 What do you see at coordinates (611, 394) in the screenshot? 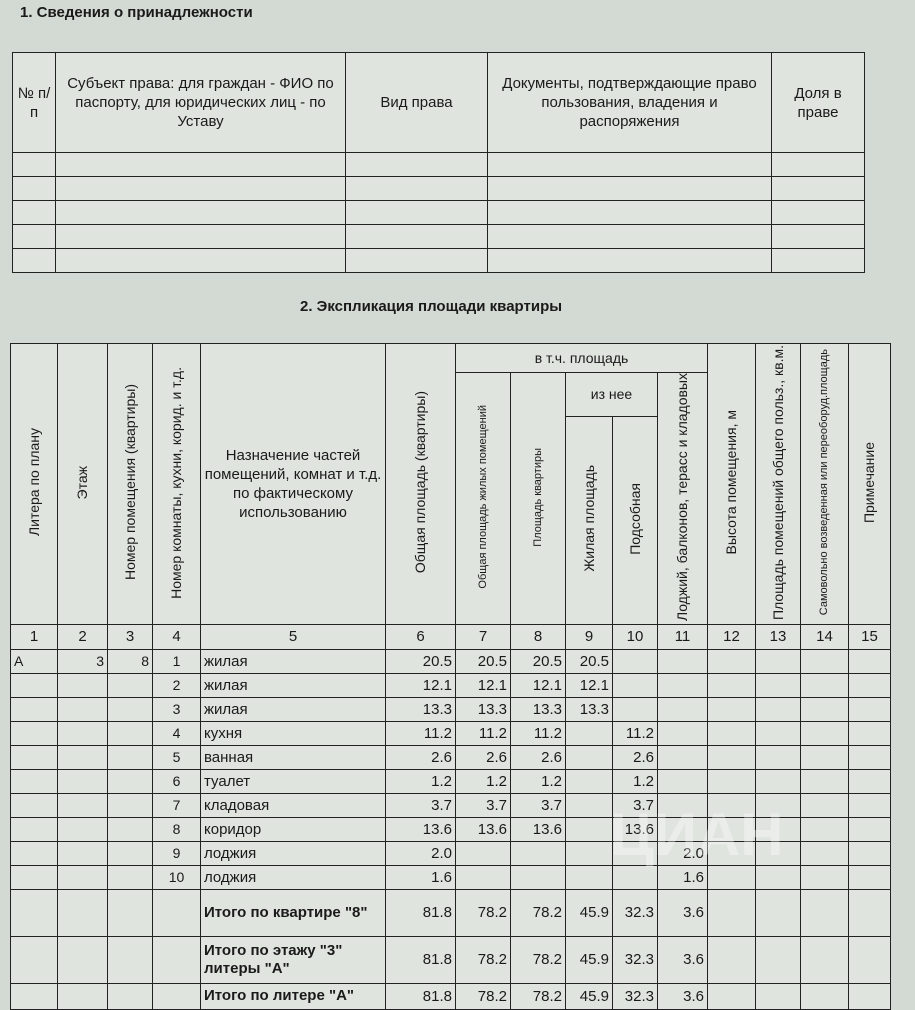
I see `header-subgroup: из нее` at bounding box center [611, 394].